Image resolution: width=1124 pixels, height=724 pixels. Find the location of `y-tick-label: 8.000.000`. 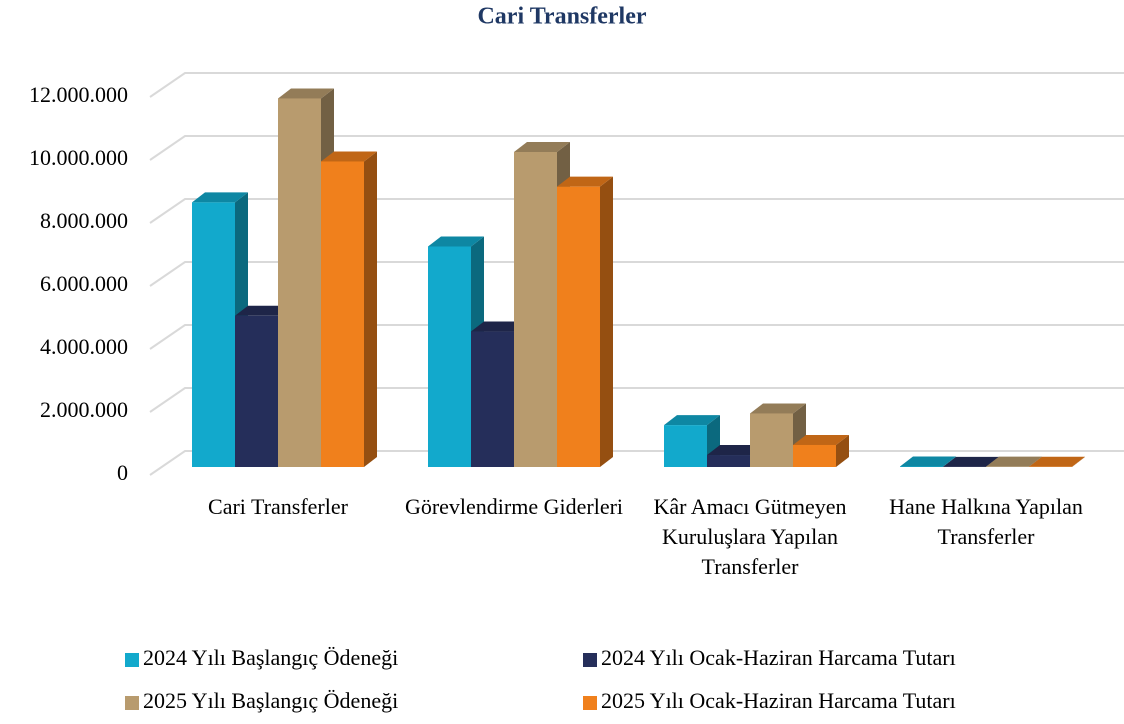

y-tick-label: 8.000.000 is located at coordinates (84, 220).